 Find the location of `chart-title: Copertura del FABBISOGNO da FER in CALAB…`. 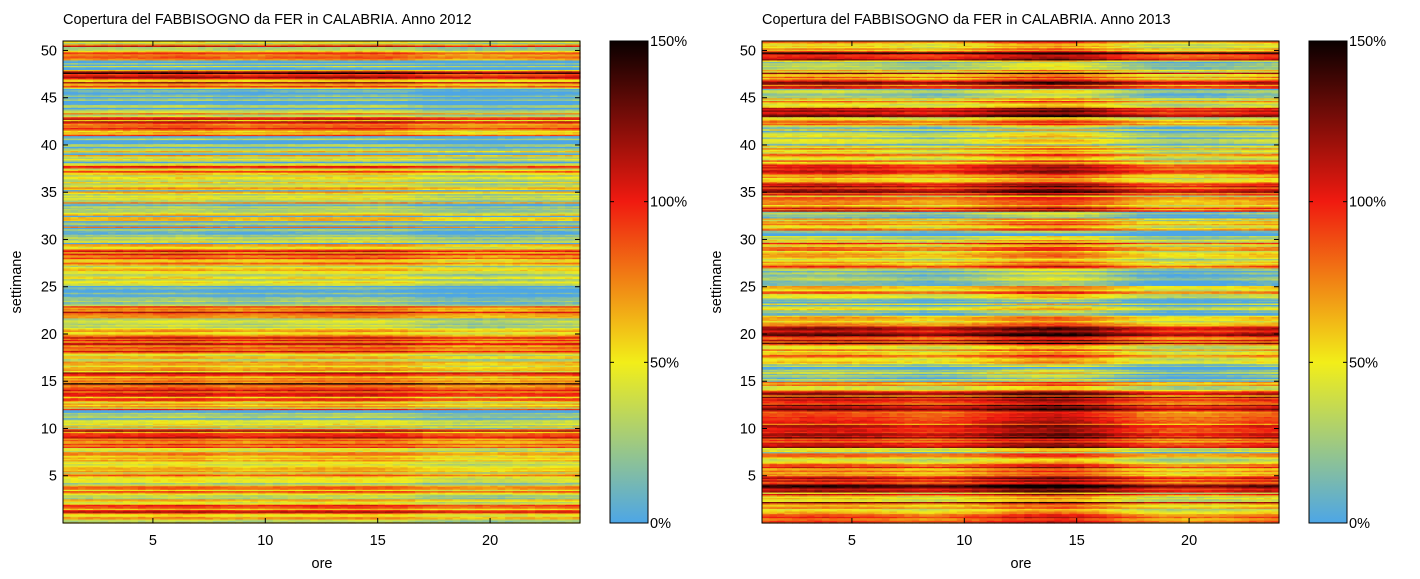

chart-title: Copertura del FABBISOGNO da FER in CALAB… is located at coordinates (267, 20).